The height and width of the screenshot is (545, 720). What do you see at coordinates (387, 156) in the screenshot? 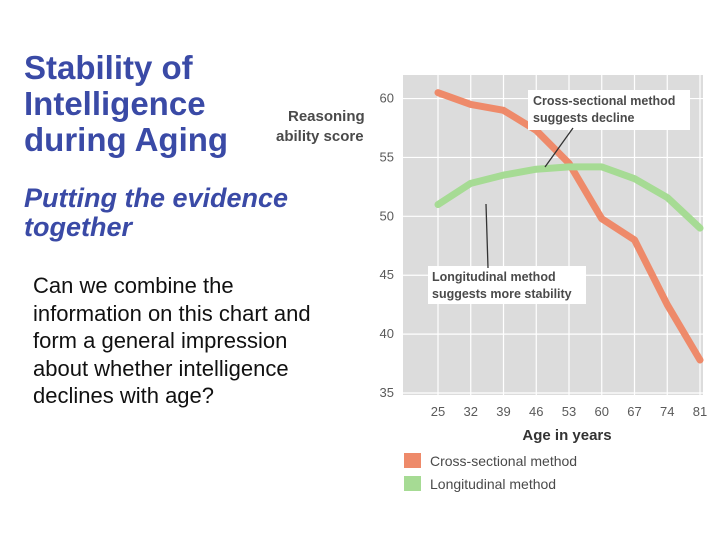
I see `y-tick-55: 55` at bounding box center [387, 156].